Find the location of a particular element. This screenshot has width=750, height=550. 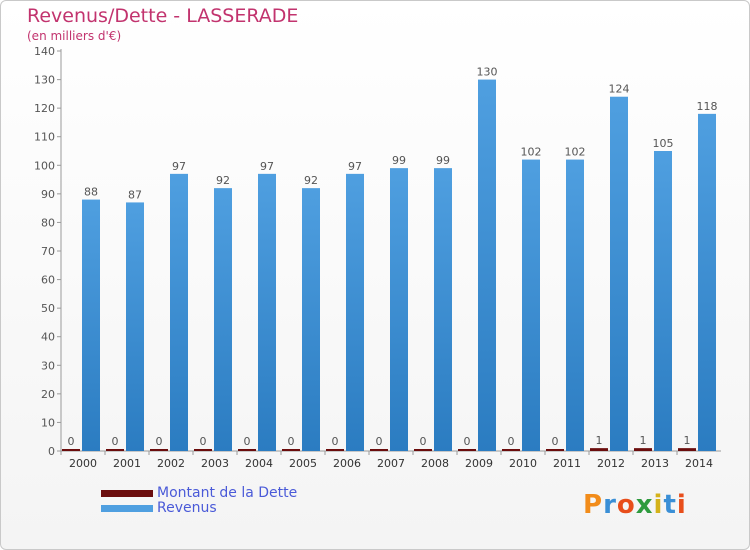

y-tick-label: 0 is located at coordinates (51, 451).